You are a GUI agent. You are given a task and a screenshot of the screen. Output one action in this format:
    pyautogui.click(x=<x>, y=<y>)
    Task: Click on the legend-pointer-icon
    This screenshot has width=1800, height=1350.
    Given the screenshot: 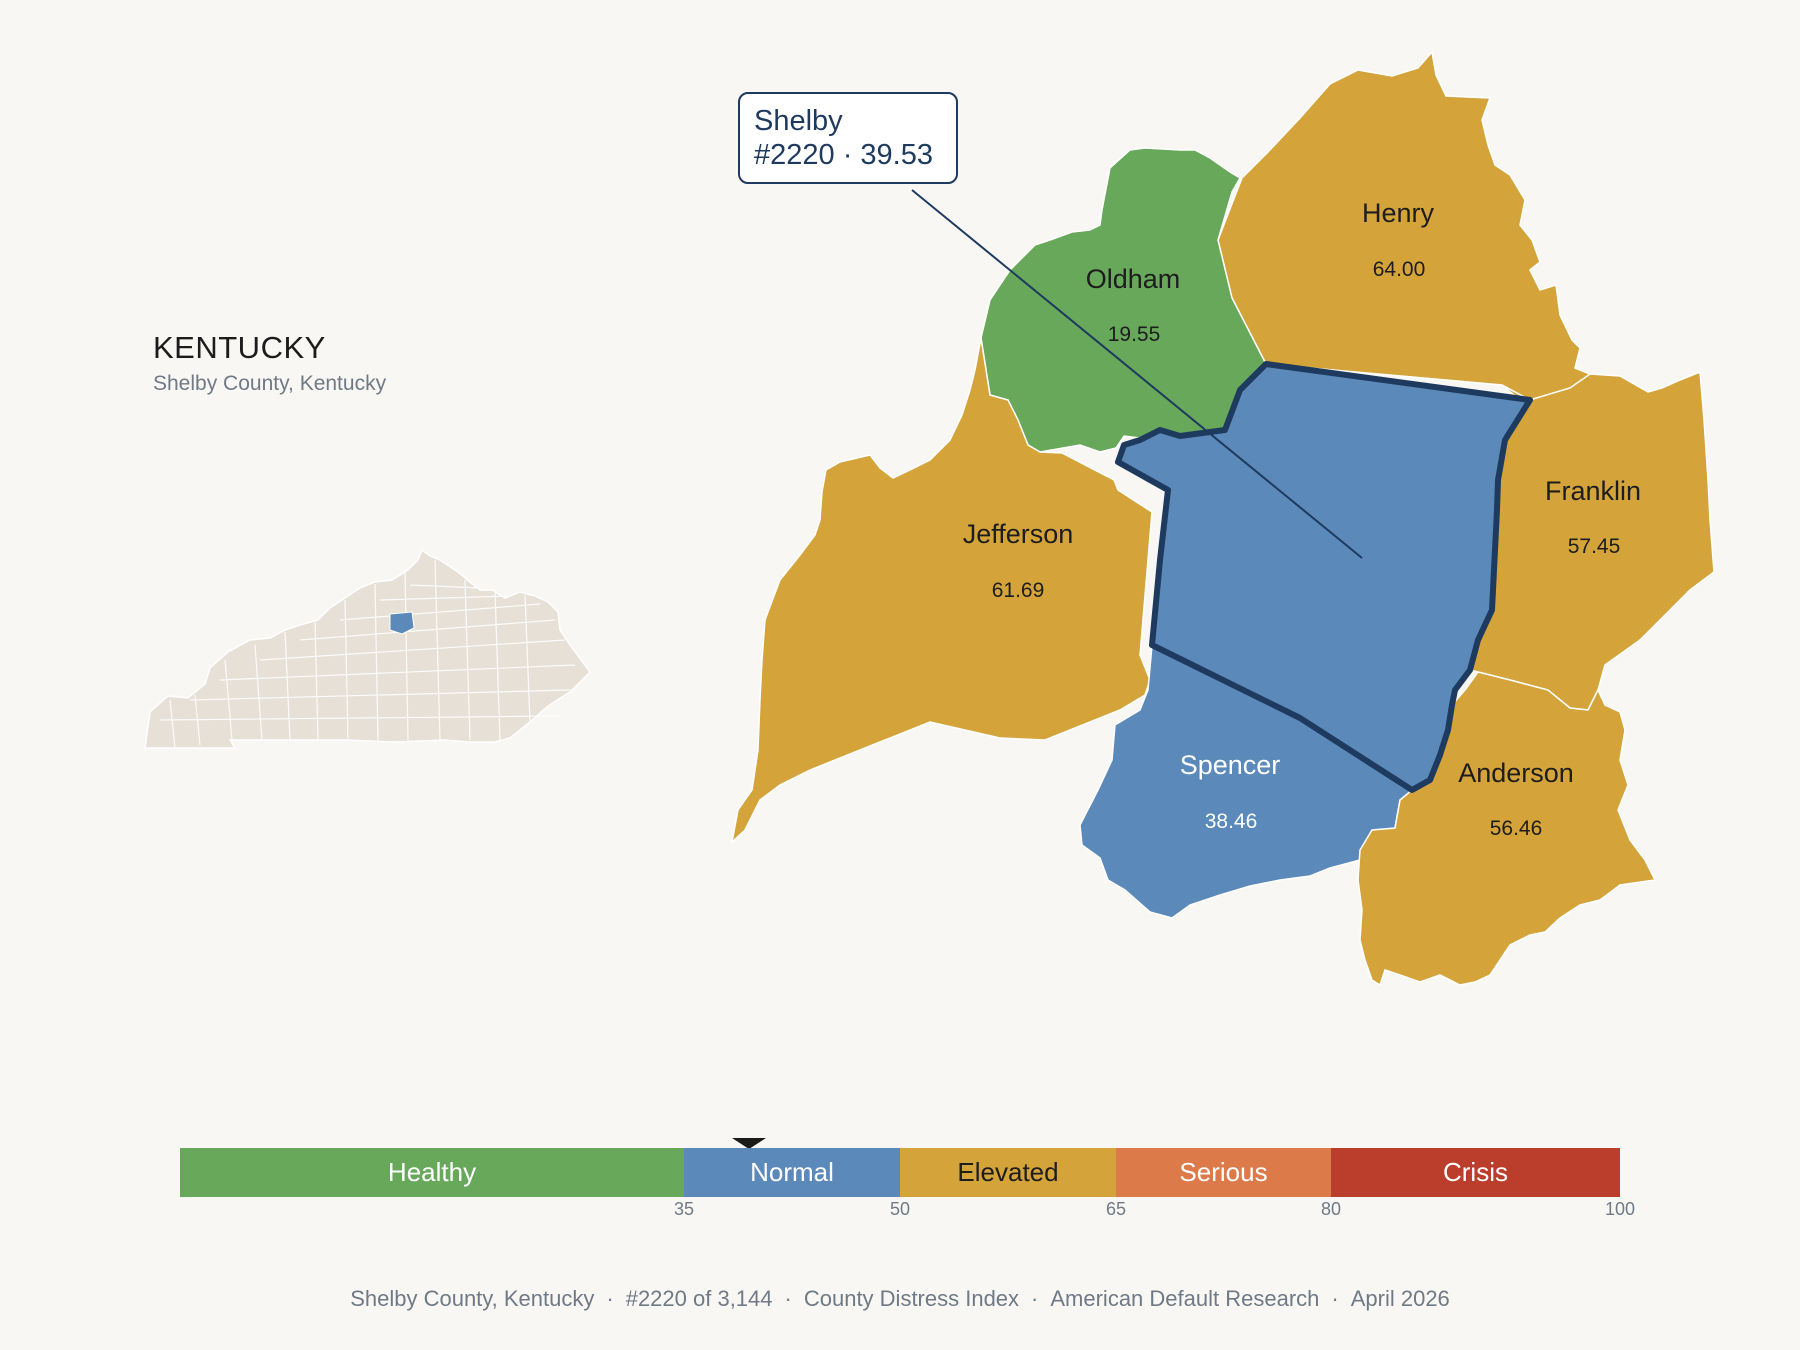 What is the action you would take?
    pyautogui.click(x=749, y=1143)
    